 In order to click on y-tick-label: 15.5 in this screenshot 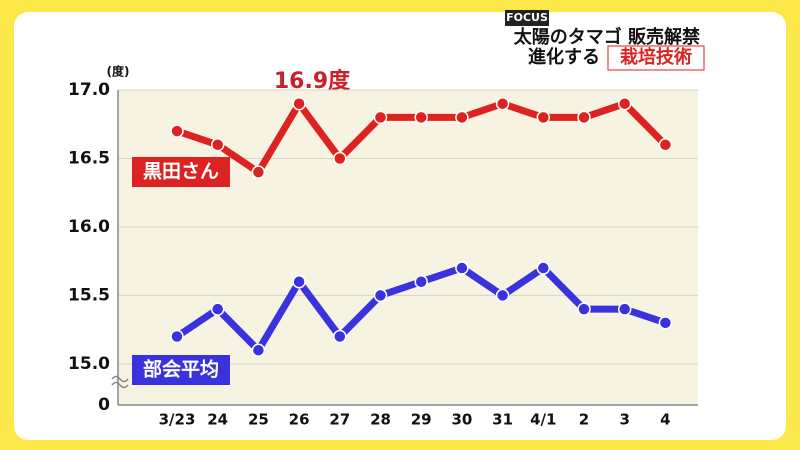, I will do `click(89, 295)`.